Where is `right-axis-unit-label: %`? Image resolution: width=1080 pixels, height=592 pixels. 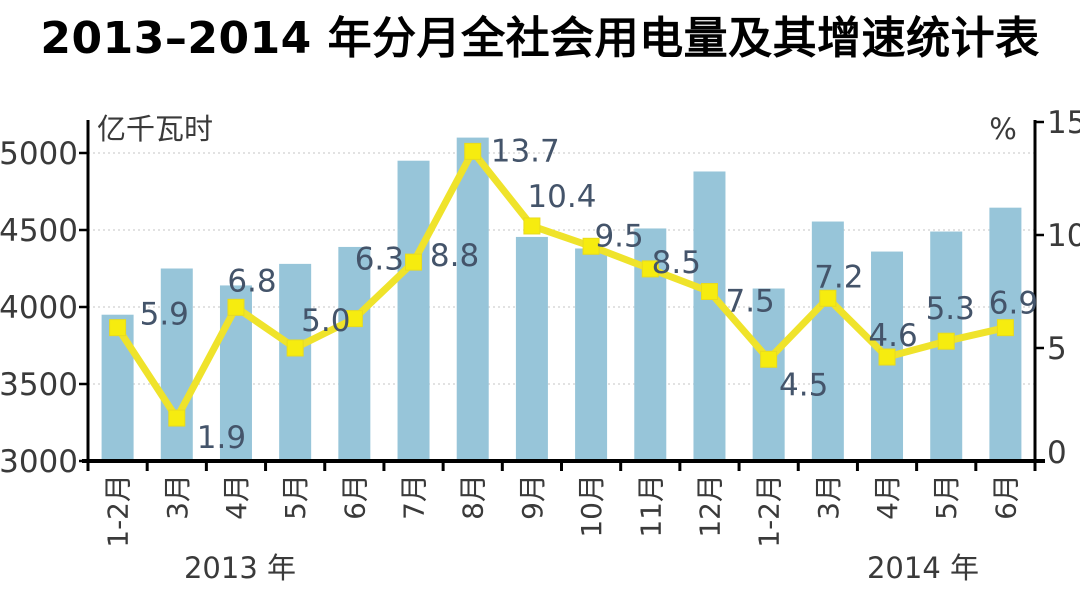
right-axis-unit-label: % is located at coordinates (1003, 129).